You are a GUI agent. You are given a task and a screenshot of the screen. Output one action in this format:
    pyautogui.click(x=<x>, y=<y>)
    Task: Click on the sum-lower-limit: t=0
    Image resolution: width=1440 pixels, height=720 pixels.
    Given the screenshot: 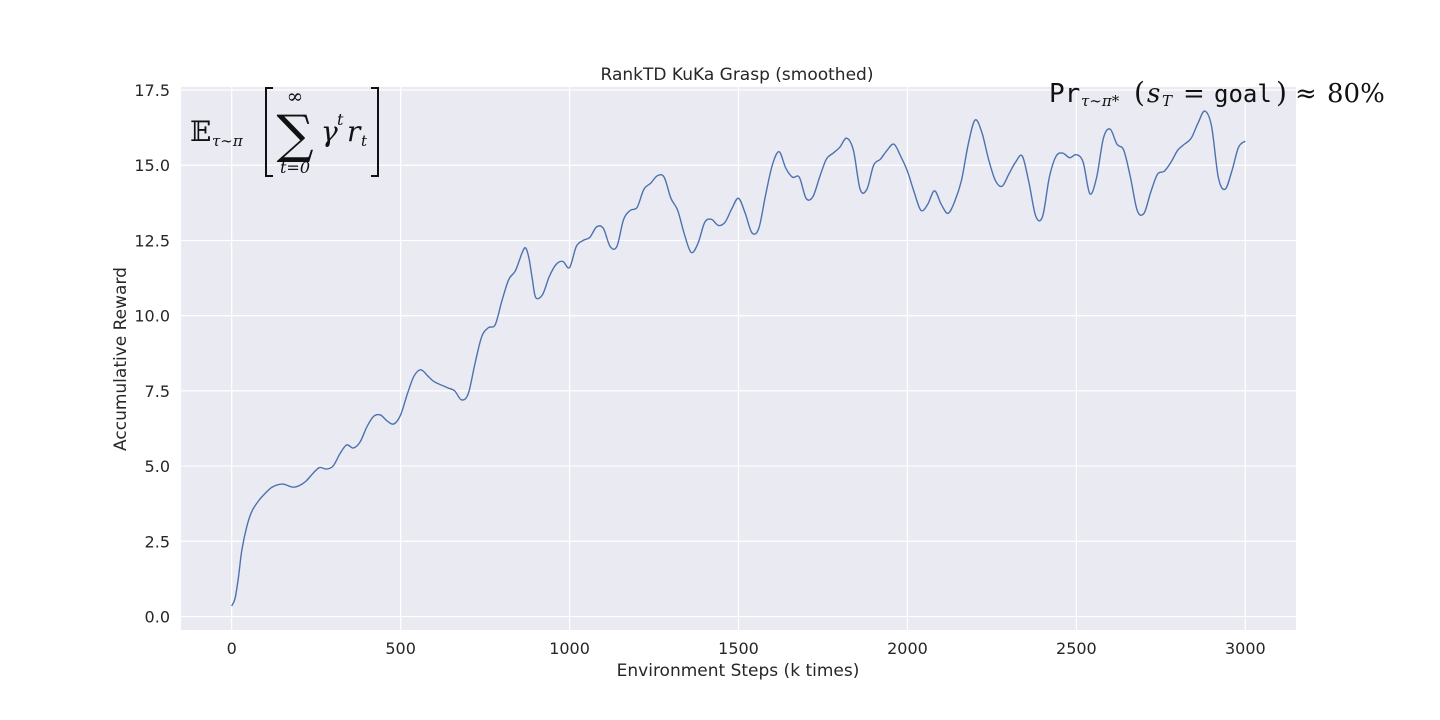 What is the action you would take?
    pyautogui.click(x=295, y=167)
    